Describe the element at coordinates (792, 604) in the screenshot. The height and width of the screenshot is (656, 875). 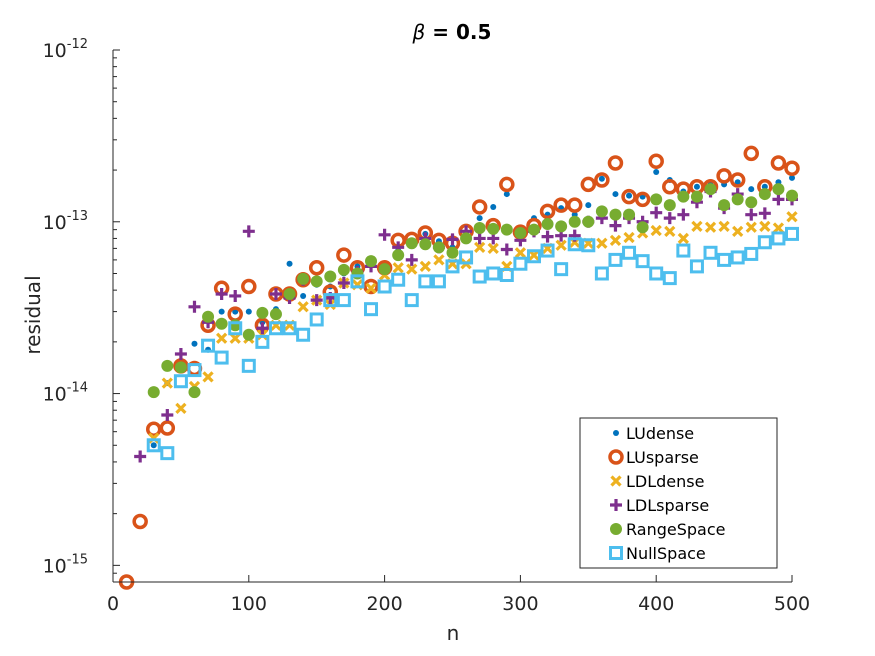
I see `x-tick-label: 500` at that location.